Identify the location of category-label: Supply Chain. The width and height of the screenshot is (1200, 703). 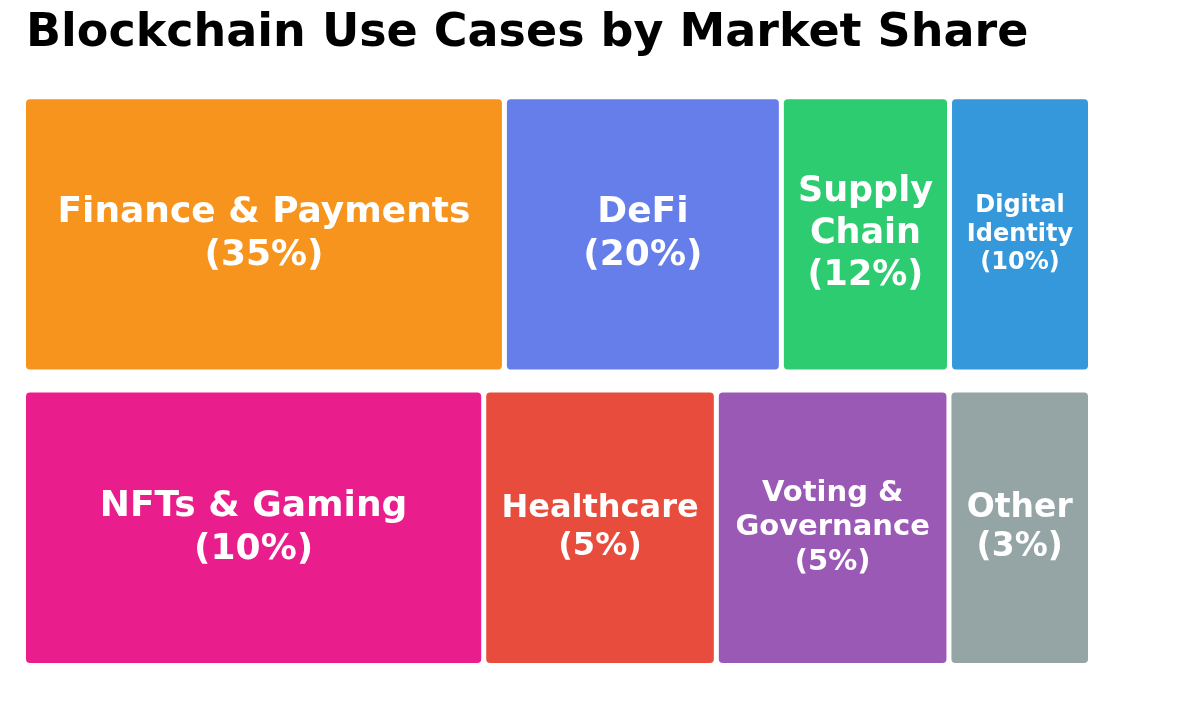
(865, 210).